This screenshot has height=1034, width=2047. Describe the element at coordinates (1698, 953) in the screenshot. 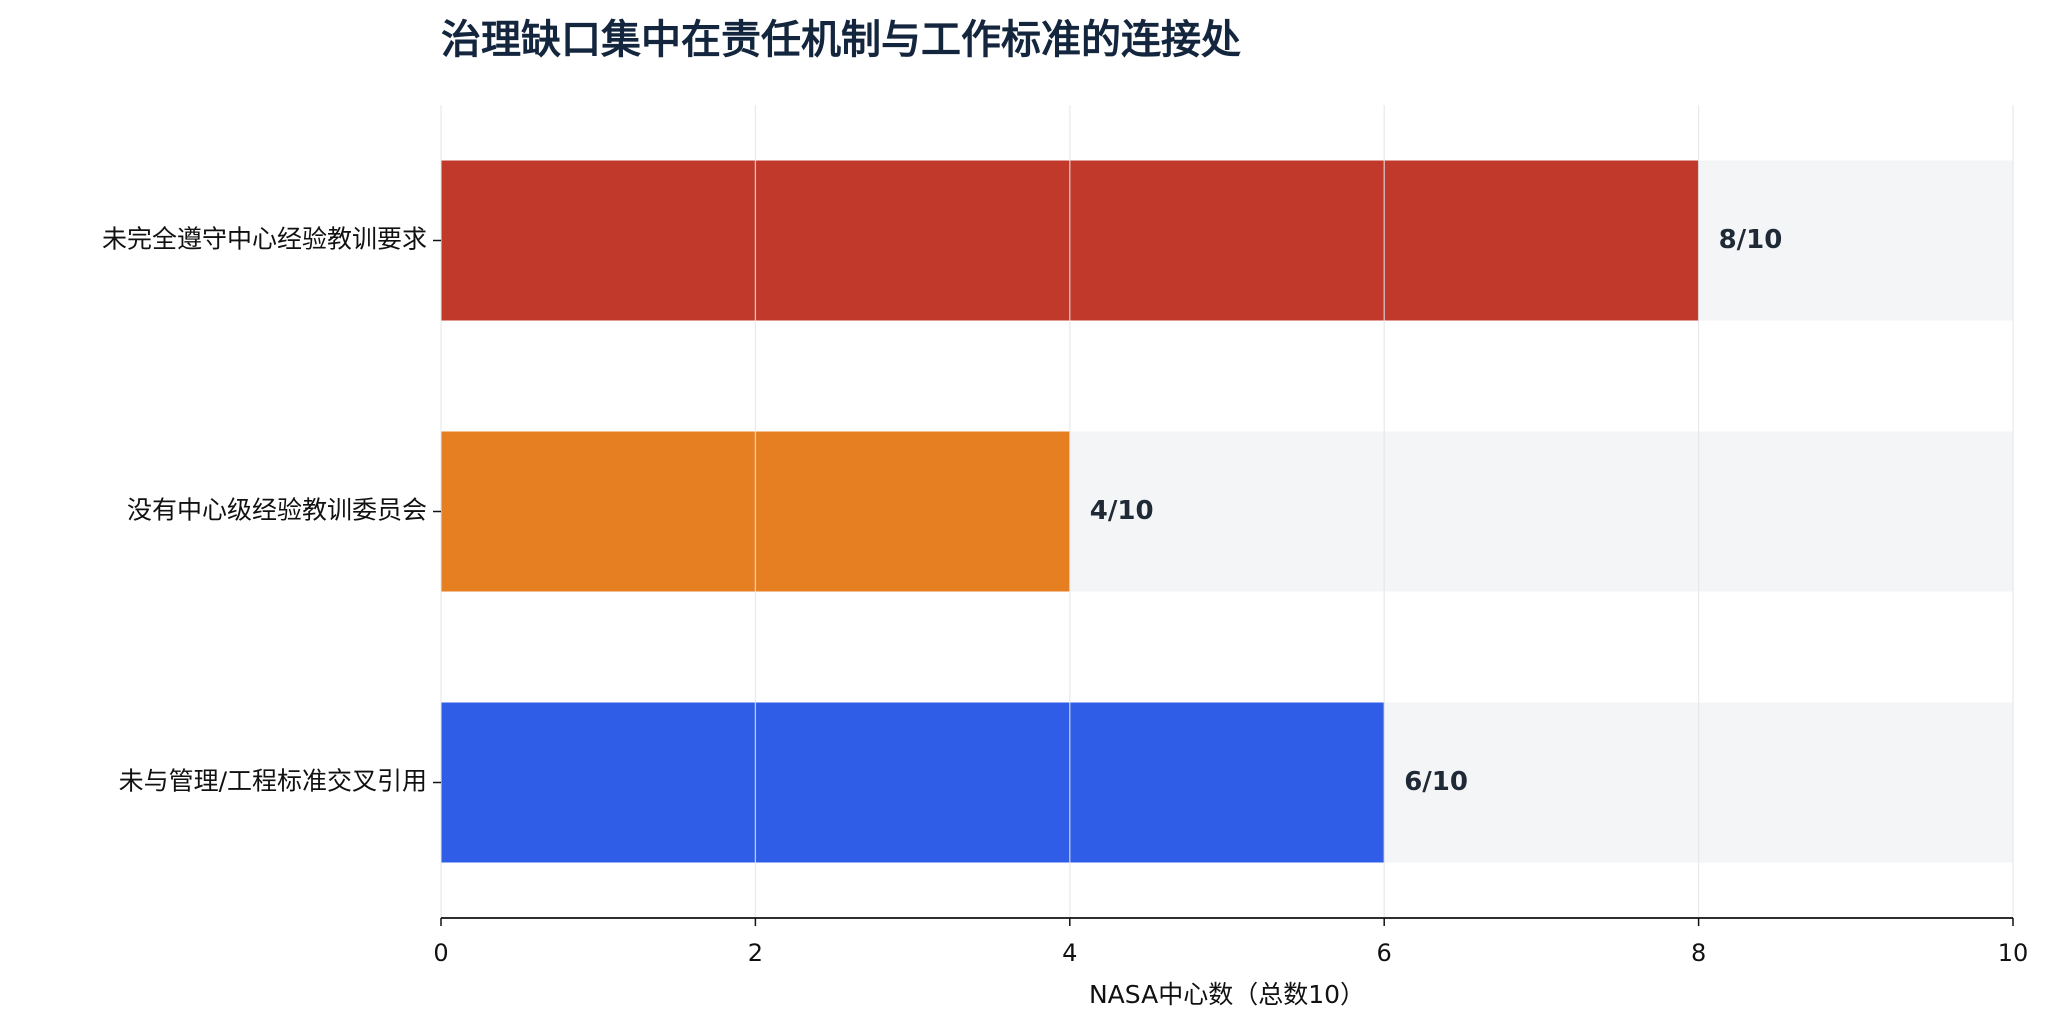

I see `x-tick-label: 8` at that location.